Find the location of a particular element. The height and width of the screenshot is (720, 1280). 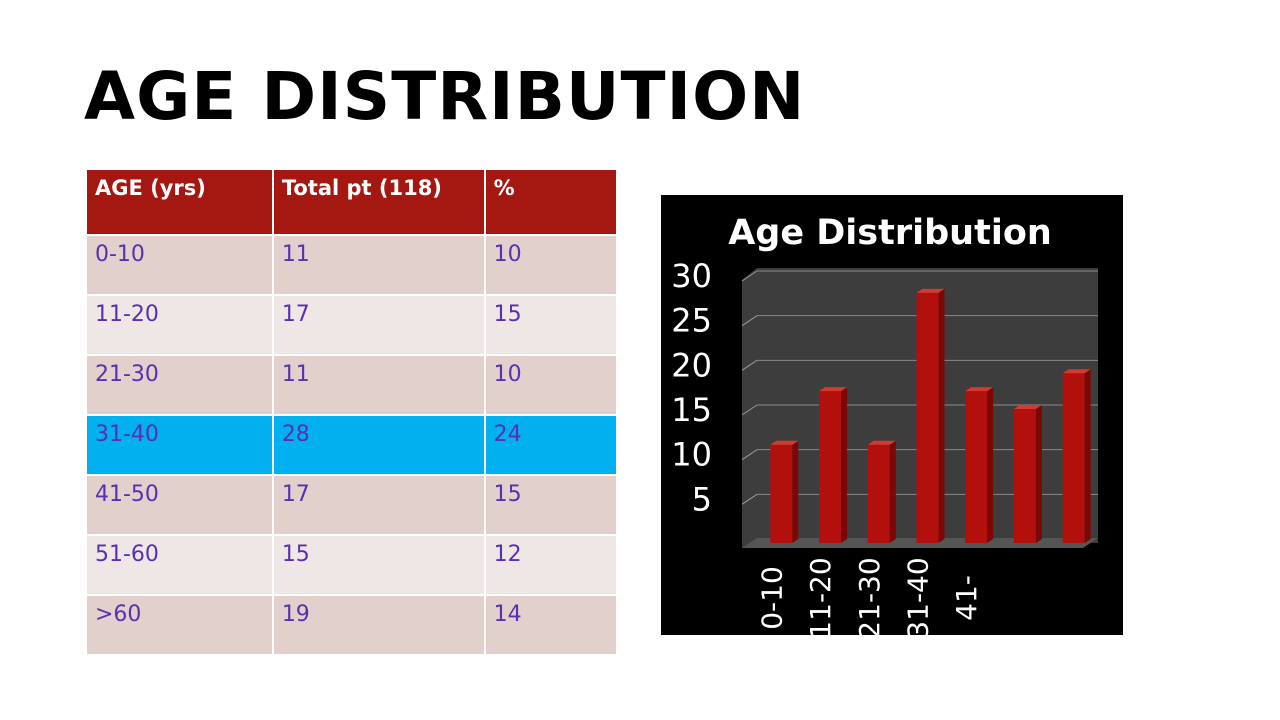

table-row: 41-50 17 15 is located at coordinates (352, 505).